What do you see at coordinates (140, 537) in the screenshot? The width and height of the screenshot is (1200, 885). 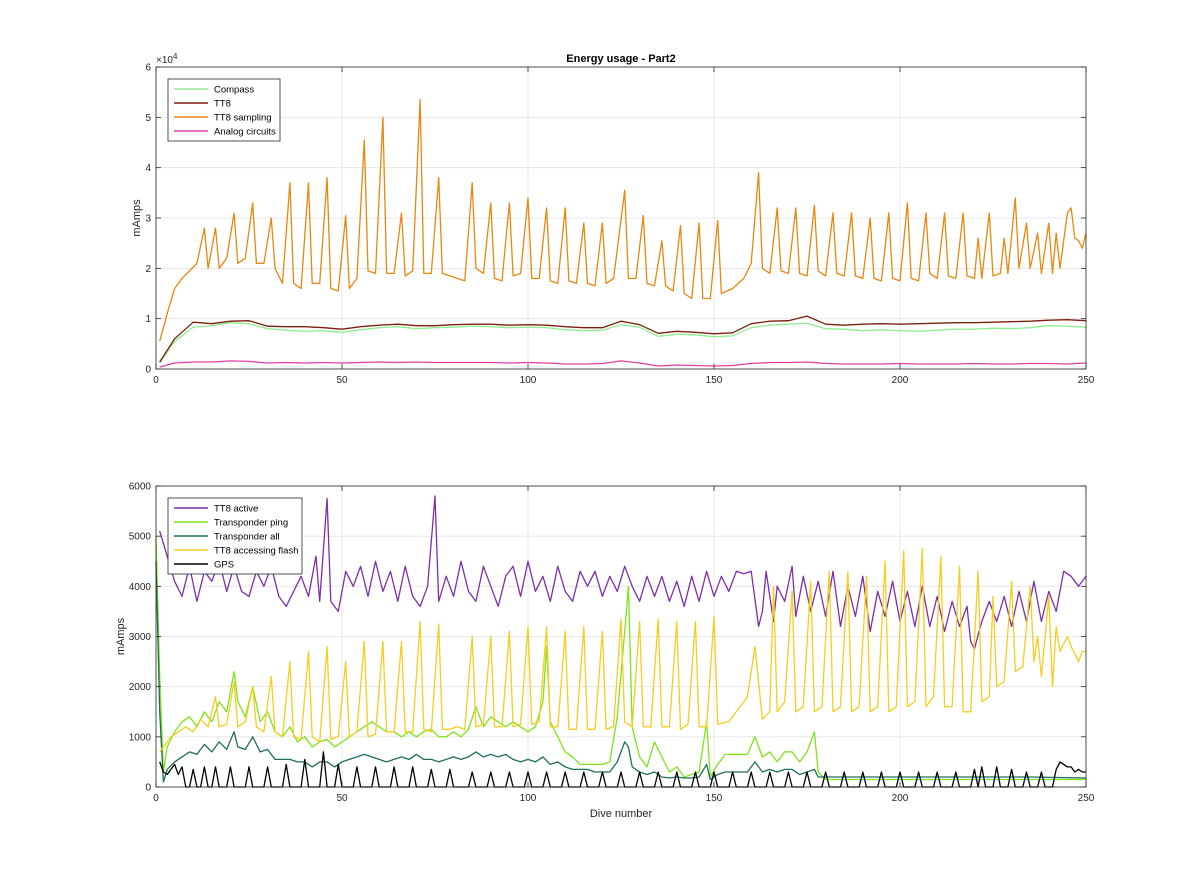 I see `y-tick-label: 5000` at bounding box center [140, 537].